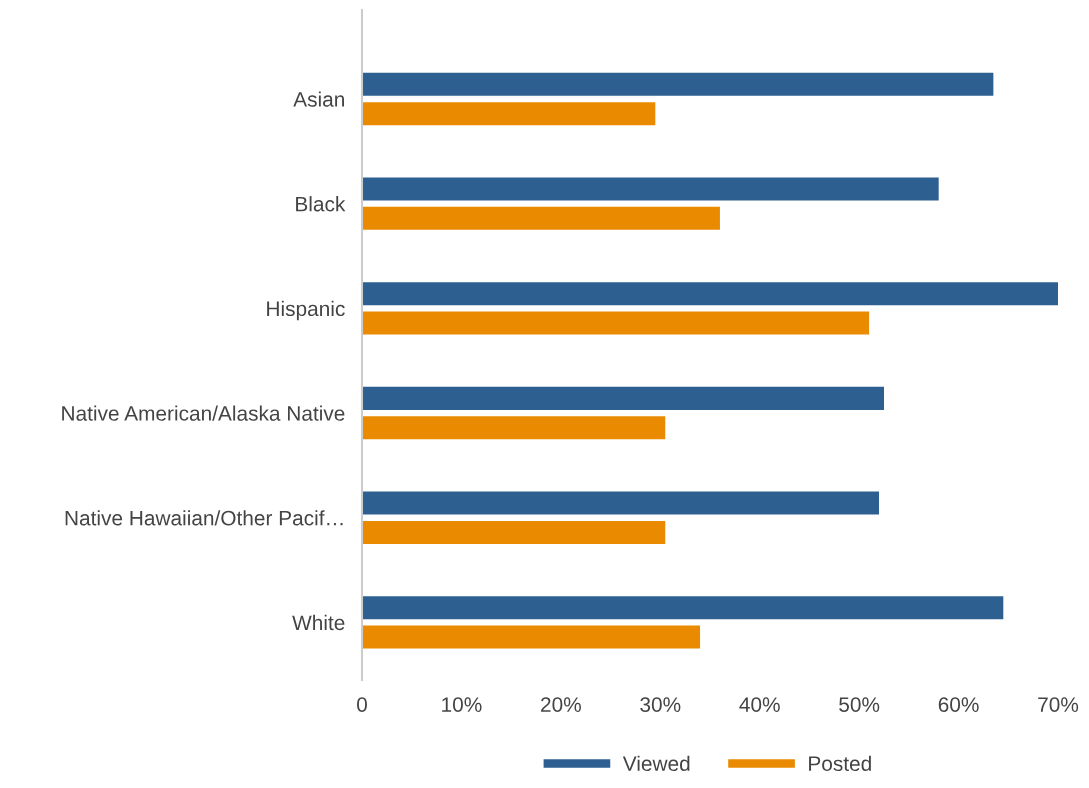  What do you see at coordinates (840, 763) in the screenshot?
I see `legend-label: Posted` at bounding box center [840, 763].